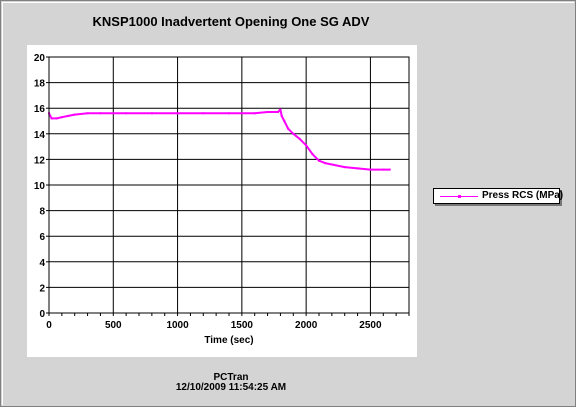 The image size is (576, 407). I want to click on x-tick-label: 1000, so click(177, 325).